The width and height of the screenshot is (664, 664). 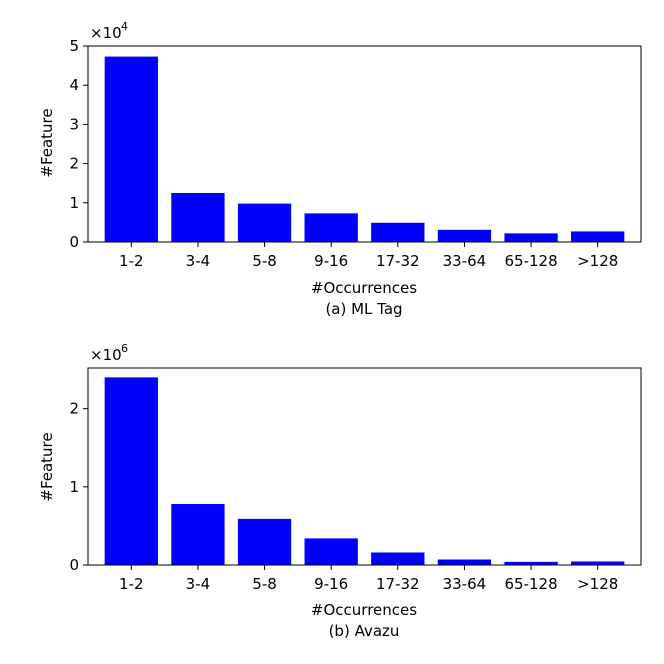 I want to click on offset-text-exponent: 4, so click(x=124, y=26).